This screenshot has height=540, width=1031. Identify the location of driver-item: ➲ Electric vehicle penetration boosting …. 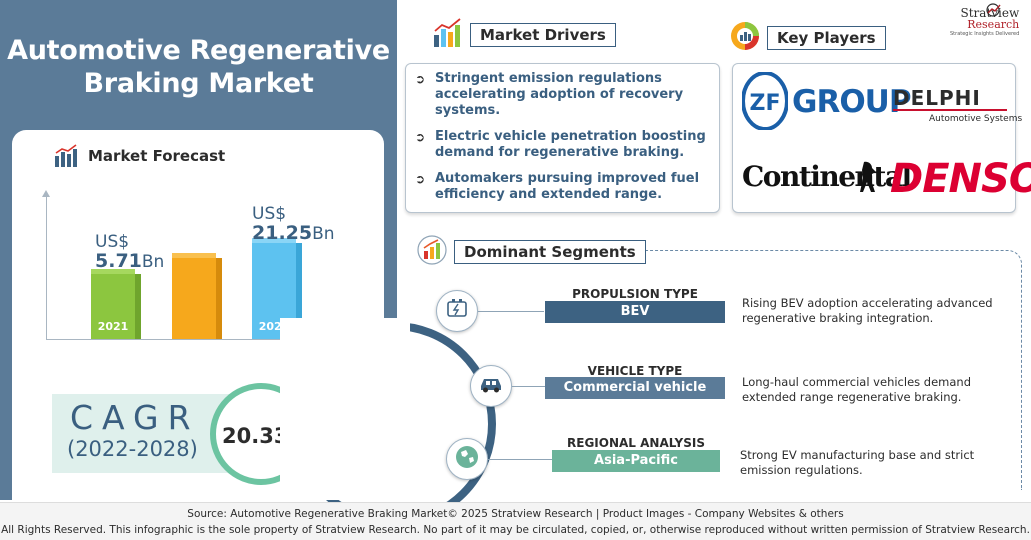
(560, 144).